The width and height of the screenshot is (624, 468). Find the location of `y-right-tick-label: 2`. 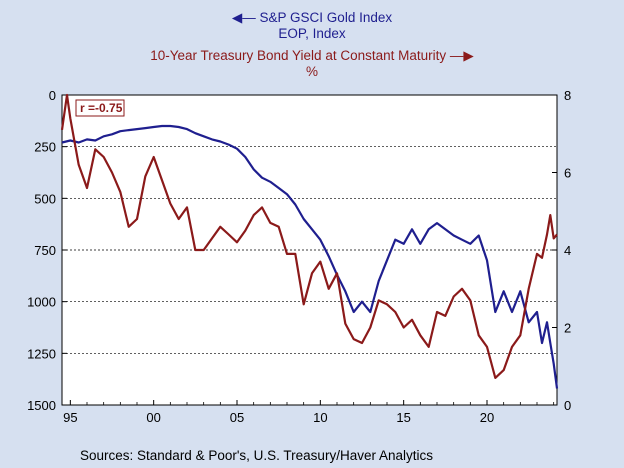

y-right-tick-label: 2 is located at coordinates (567, 328).